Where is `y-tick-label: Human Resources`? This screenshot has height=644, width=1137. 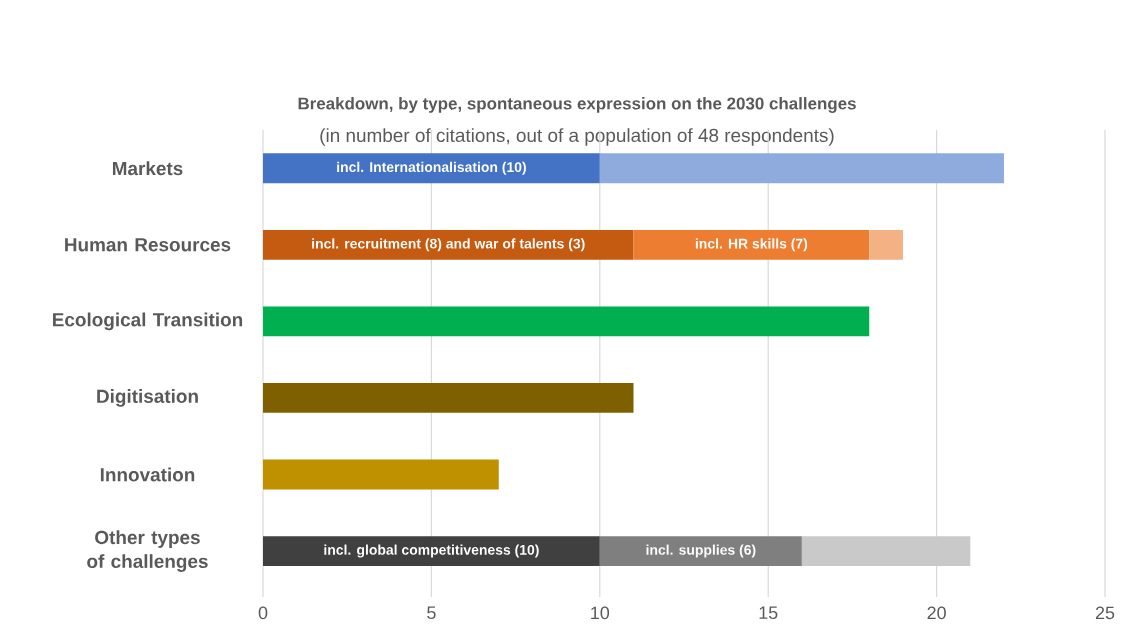 y-tick-label: Human Resources is located at coordinates (148, 245).